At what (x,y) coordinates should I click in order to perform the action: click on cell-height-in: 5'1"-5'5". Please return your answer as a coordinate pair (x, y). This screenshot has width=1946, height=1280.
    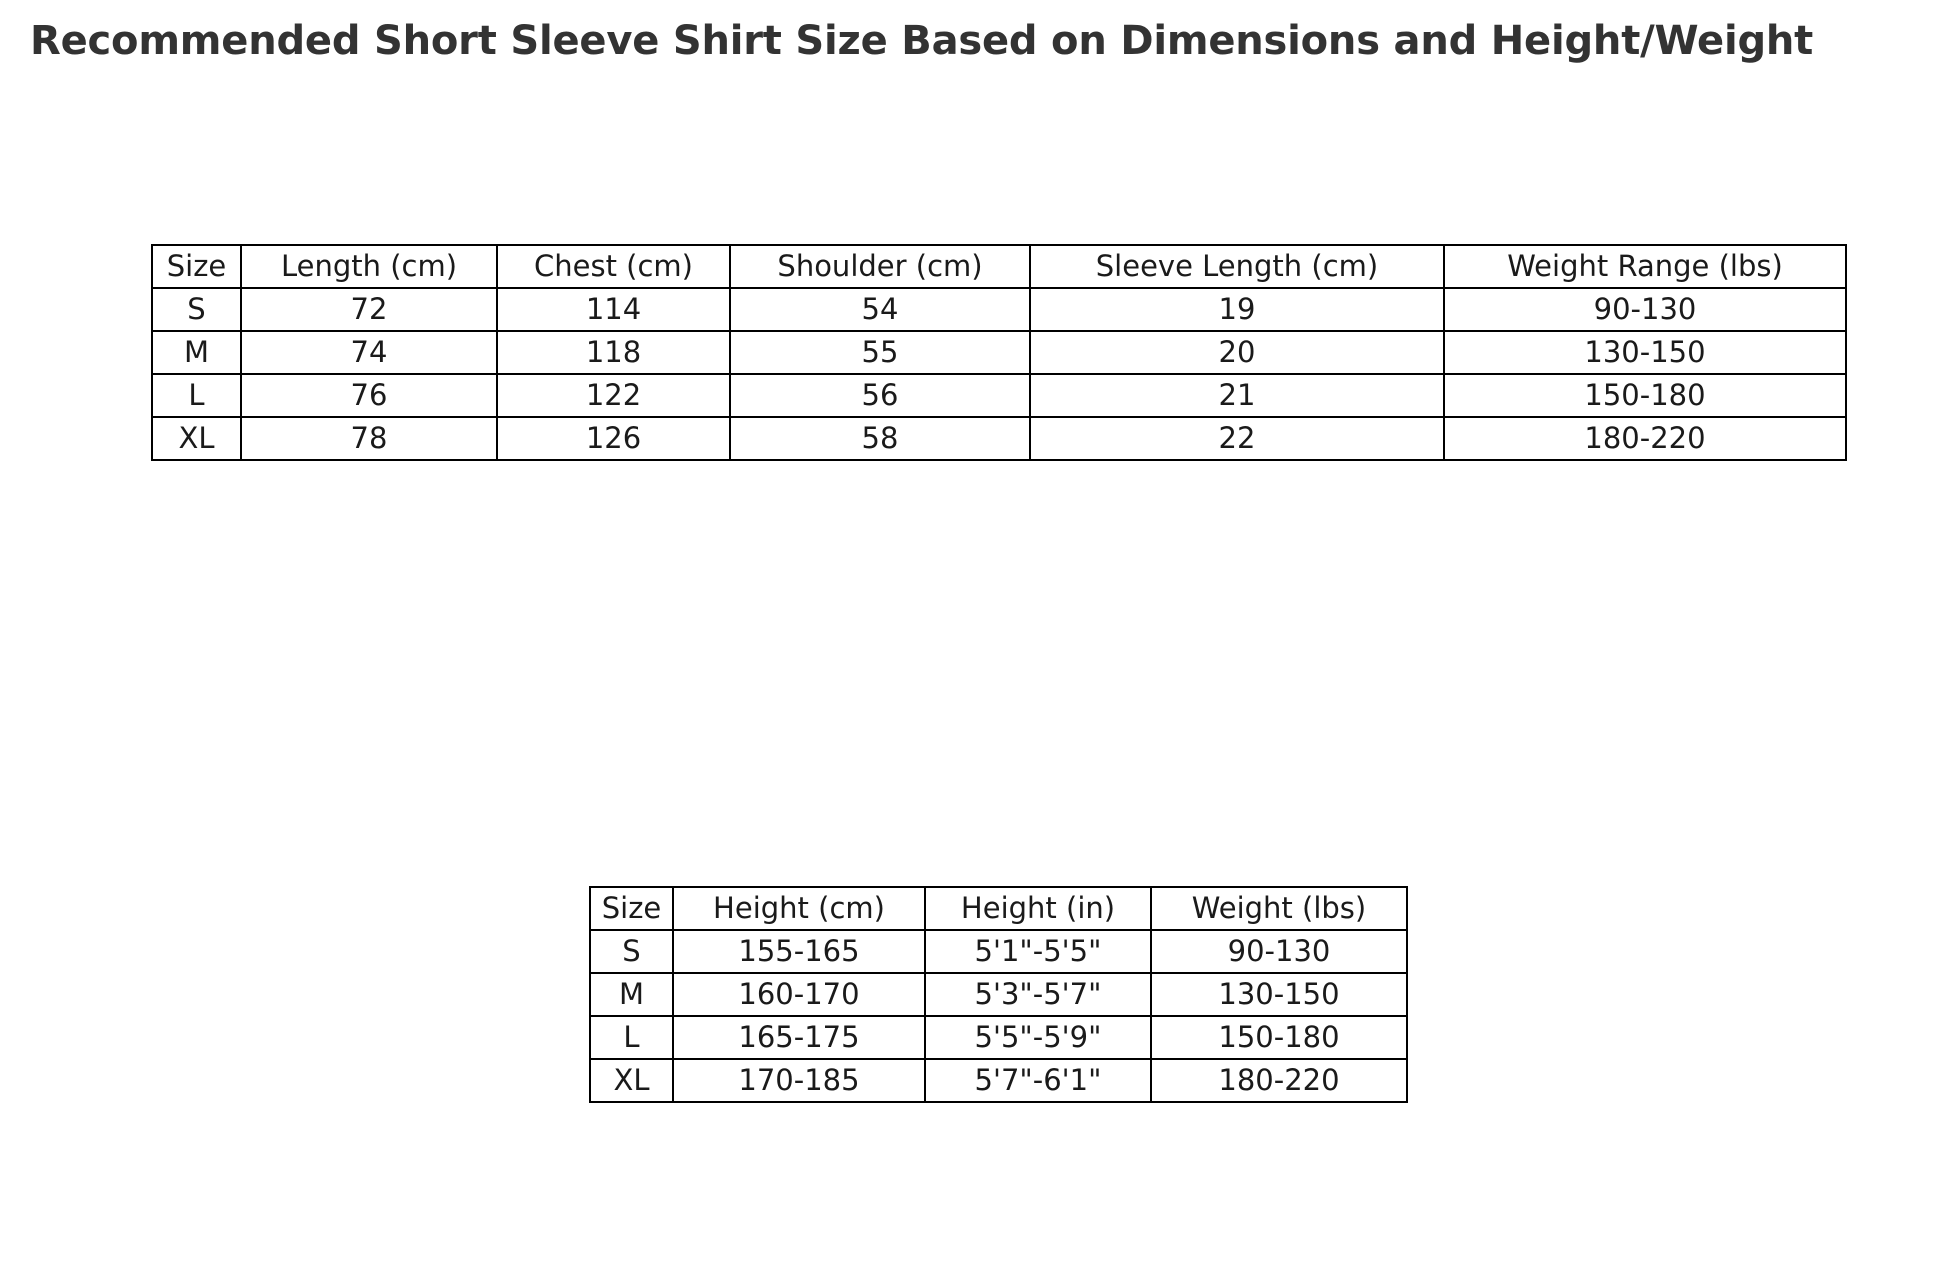
    Looking at the image, I should click on (1038, 951).